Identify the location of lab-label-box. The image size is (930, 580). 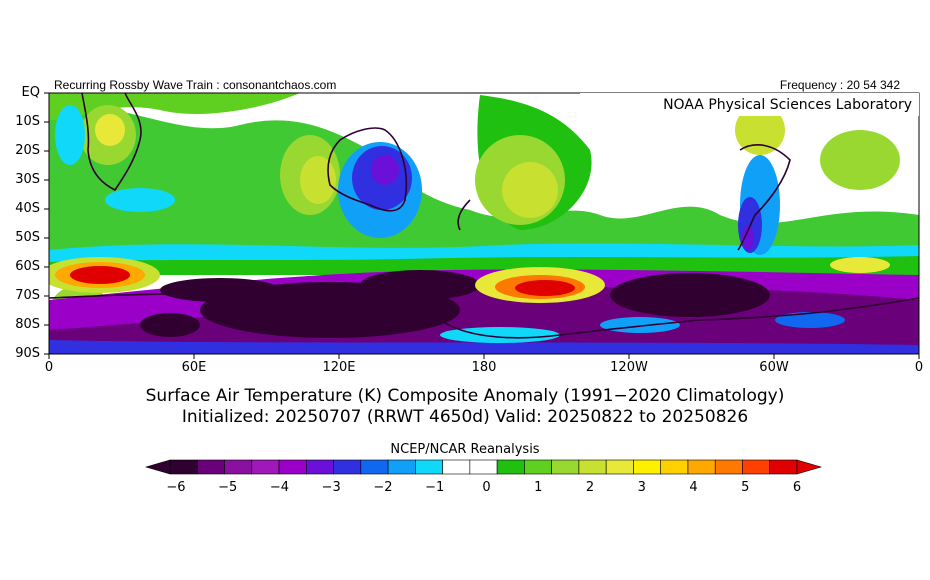
(749, 104).